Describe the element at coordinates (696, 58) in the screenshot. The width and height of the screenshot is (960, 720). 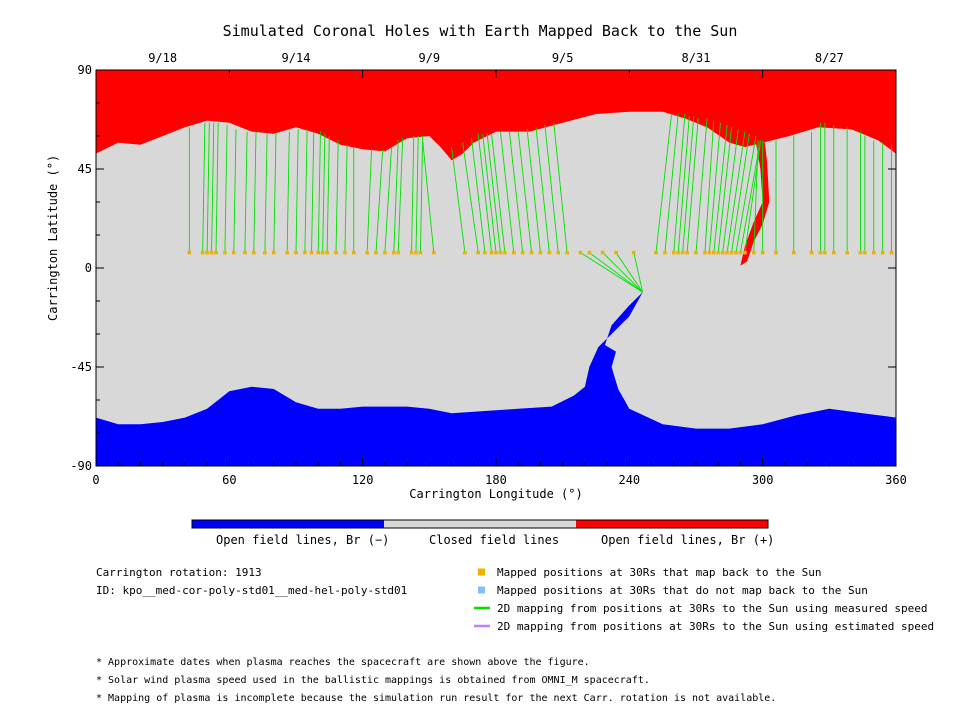
I see `date-tick-label: 8/31` at that location.